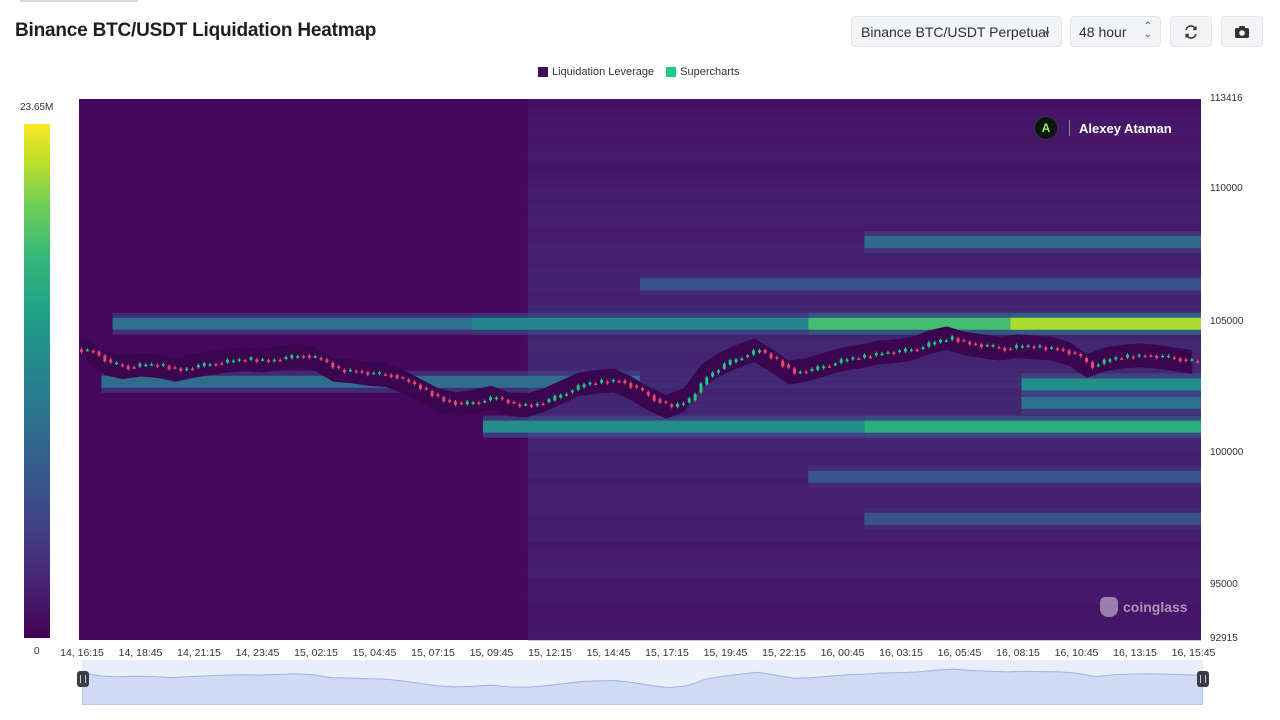 This screenshot has height=720, width=1280. I want to click on screenshot-button, so click(1242, 31).